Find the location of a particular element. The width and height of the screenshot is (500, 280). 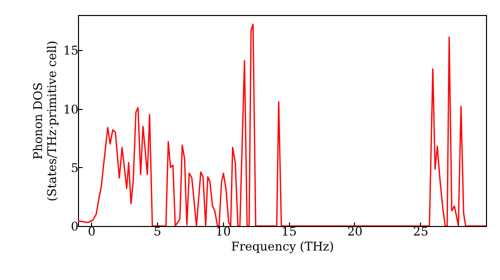

x-tick-label: 10 is located at coordinates (223, 231).